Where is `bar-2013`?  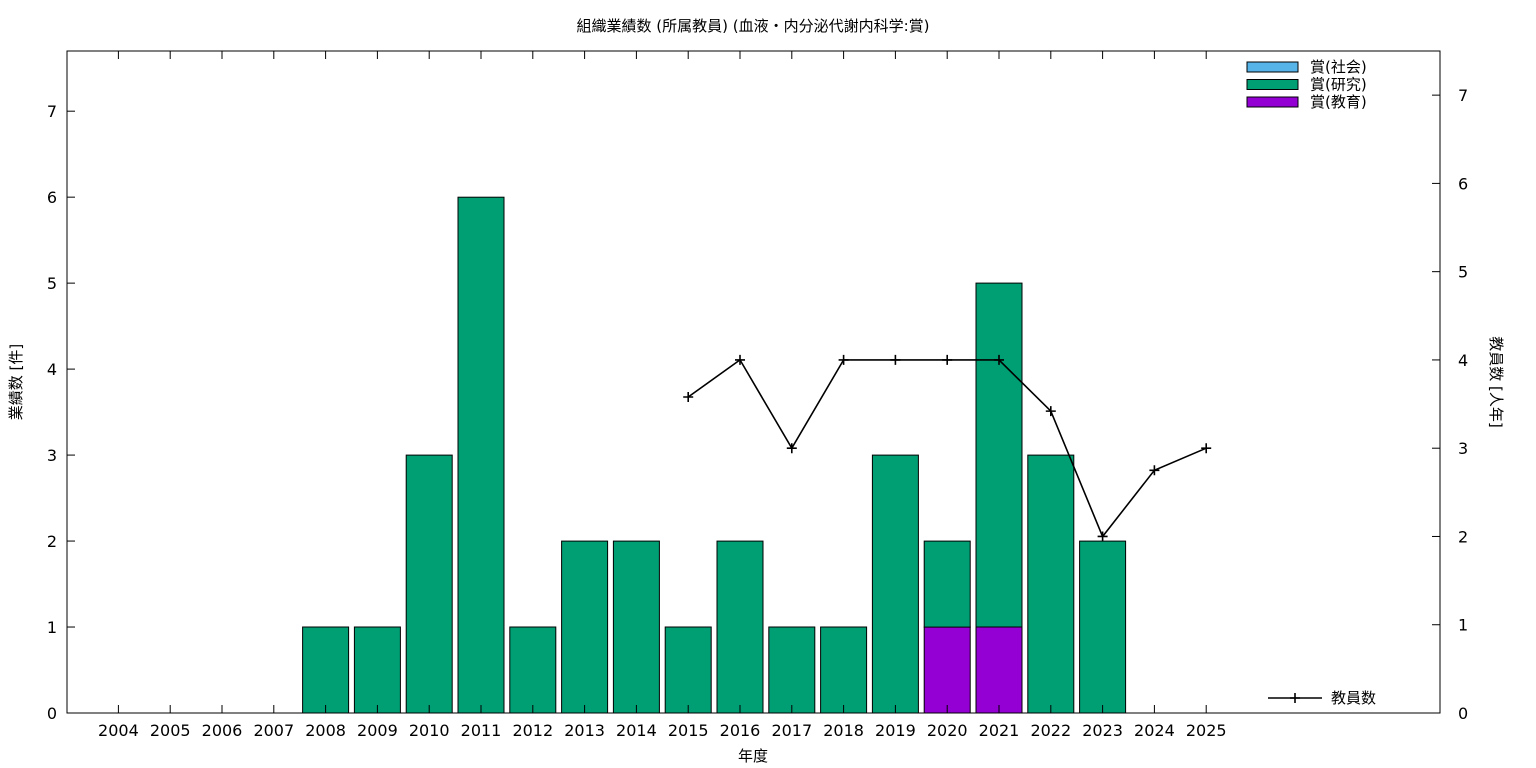
bar-2013 is located at coordinates (585, 627).